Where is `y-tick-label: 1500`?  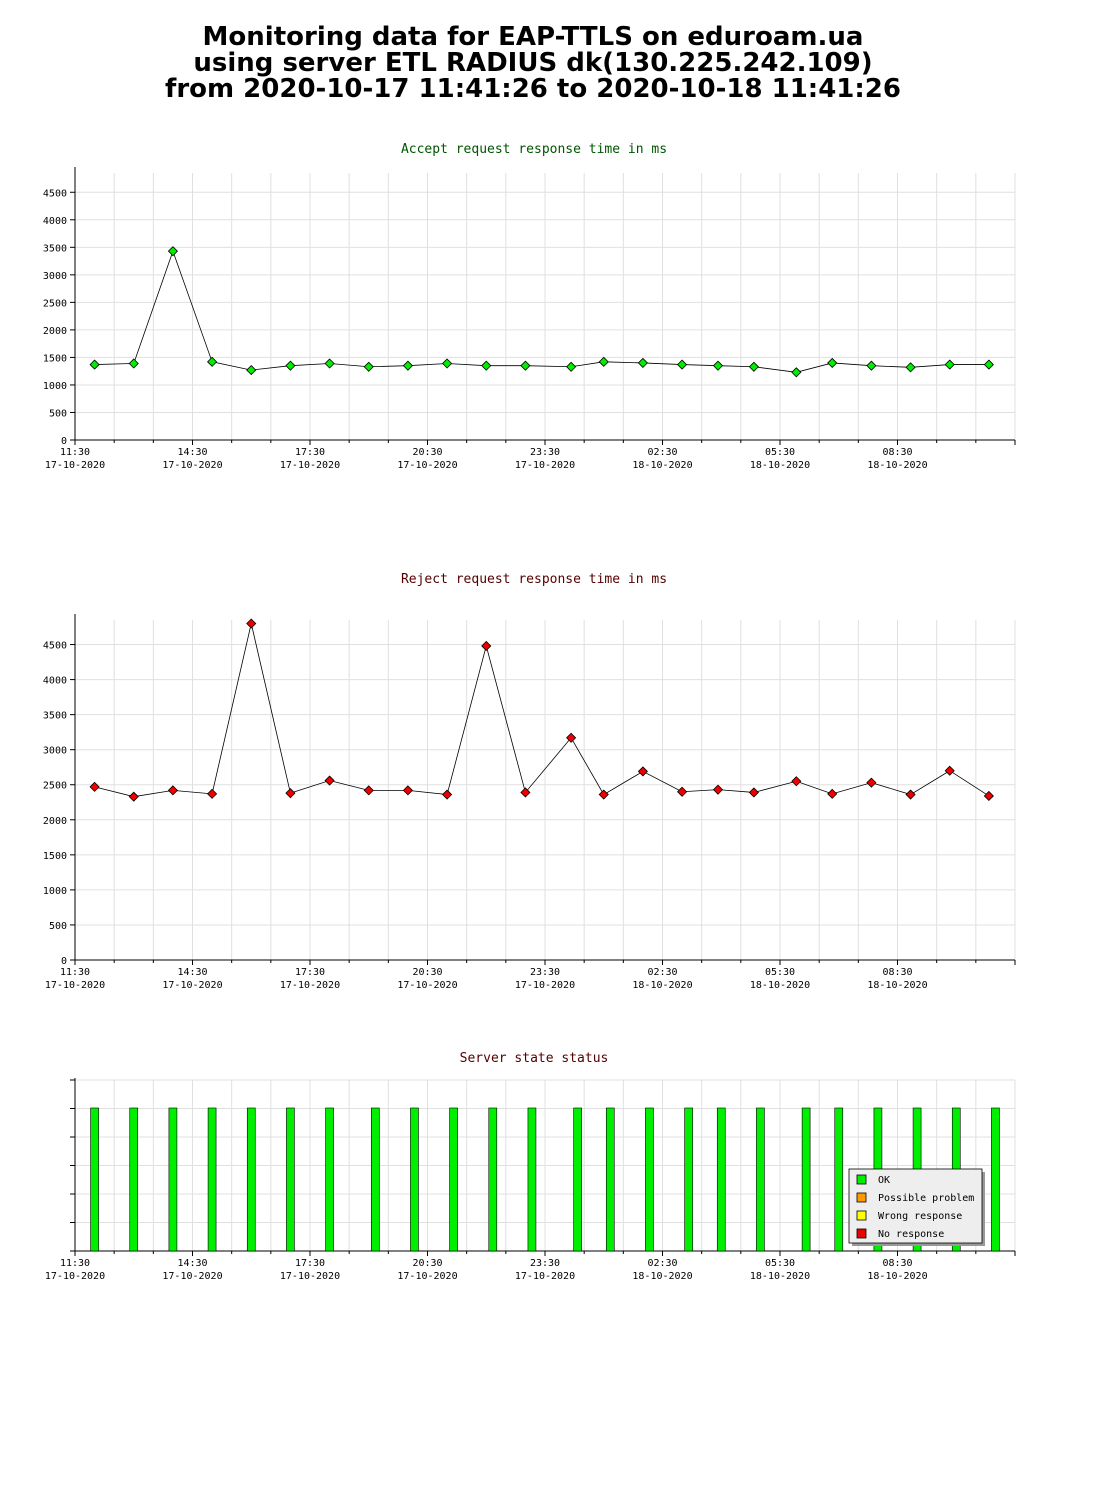 y-tick-label: 1500 is located at coordinates (55, 358).